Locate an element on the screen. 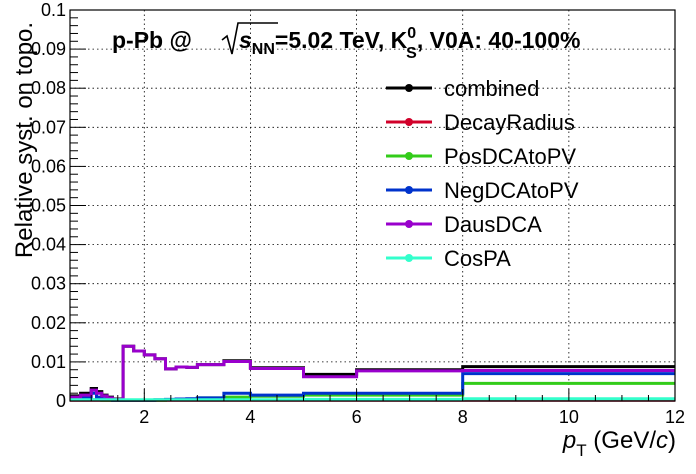  y-tick-label: 0.1 is located at coordinates (53, 10).